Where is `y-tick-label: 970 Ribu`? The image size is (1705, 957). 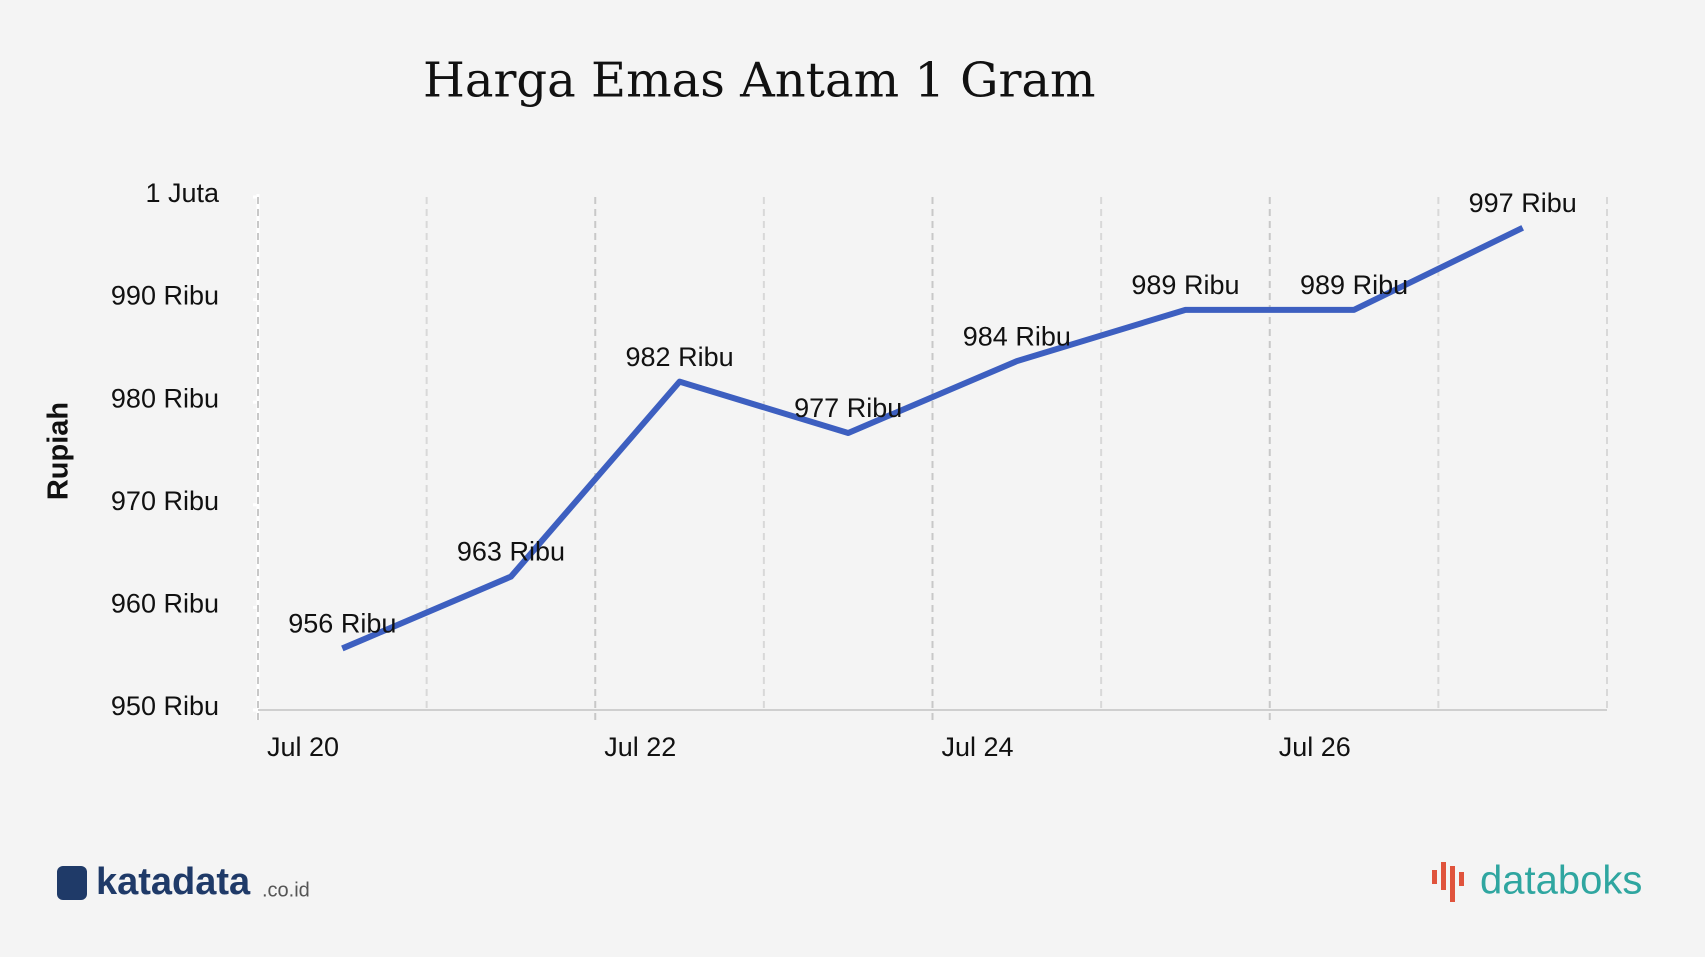
y-tick-label: 970 Ribu is located at coordinates (165, 501).